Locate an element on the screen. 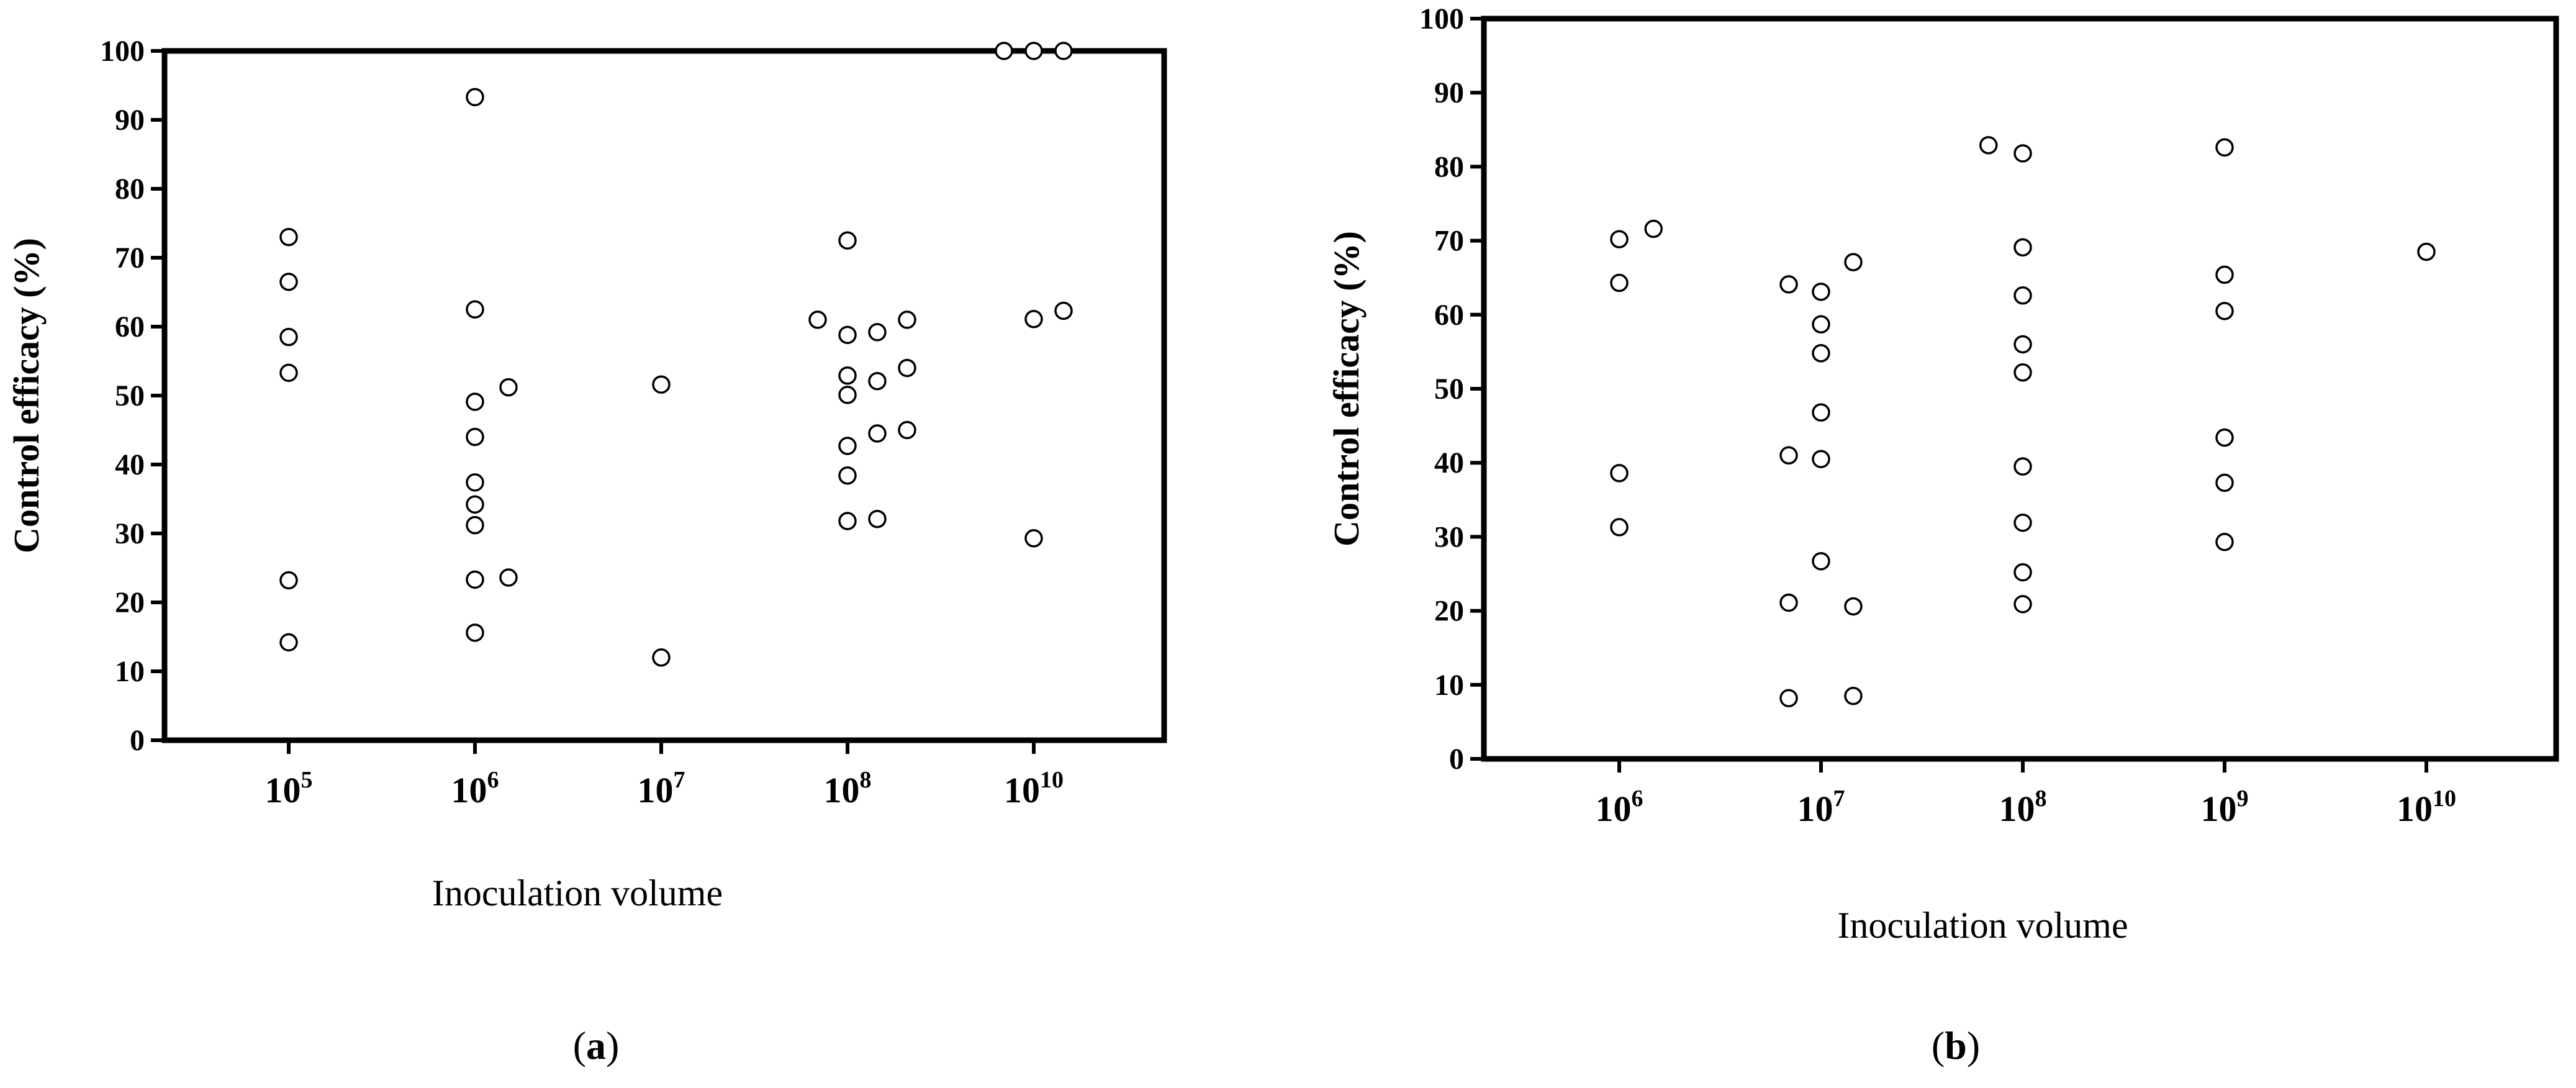  x-tick-label: 10⁹ is located at coordinates (2225, 807).